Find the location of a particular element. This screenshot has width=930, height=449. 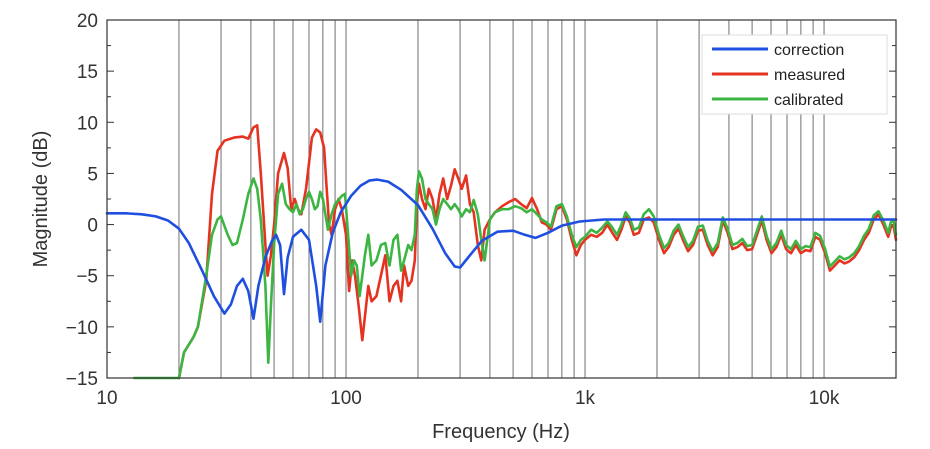

legend: correction measured calibrated is located at coordinates (794, 74).